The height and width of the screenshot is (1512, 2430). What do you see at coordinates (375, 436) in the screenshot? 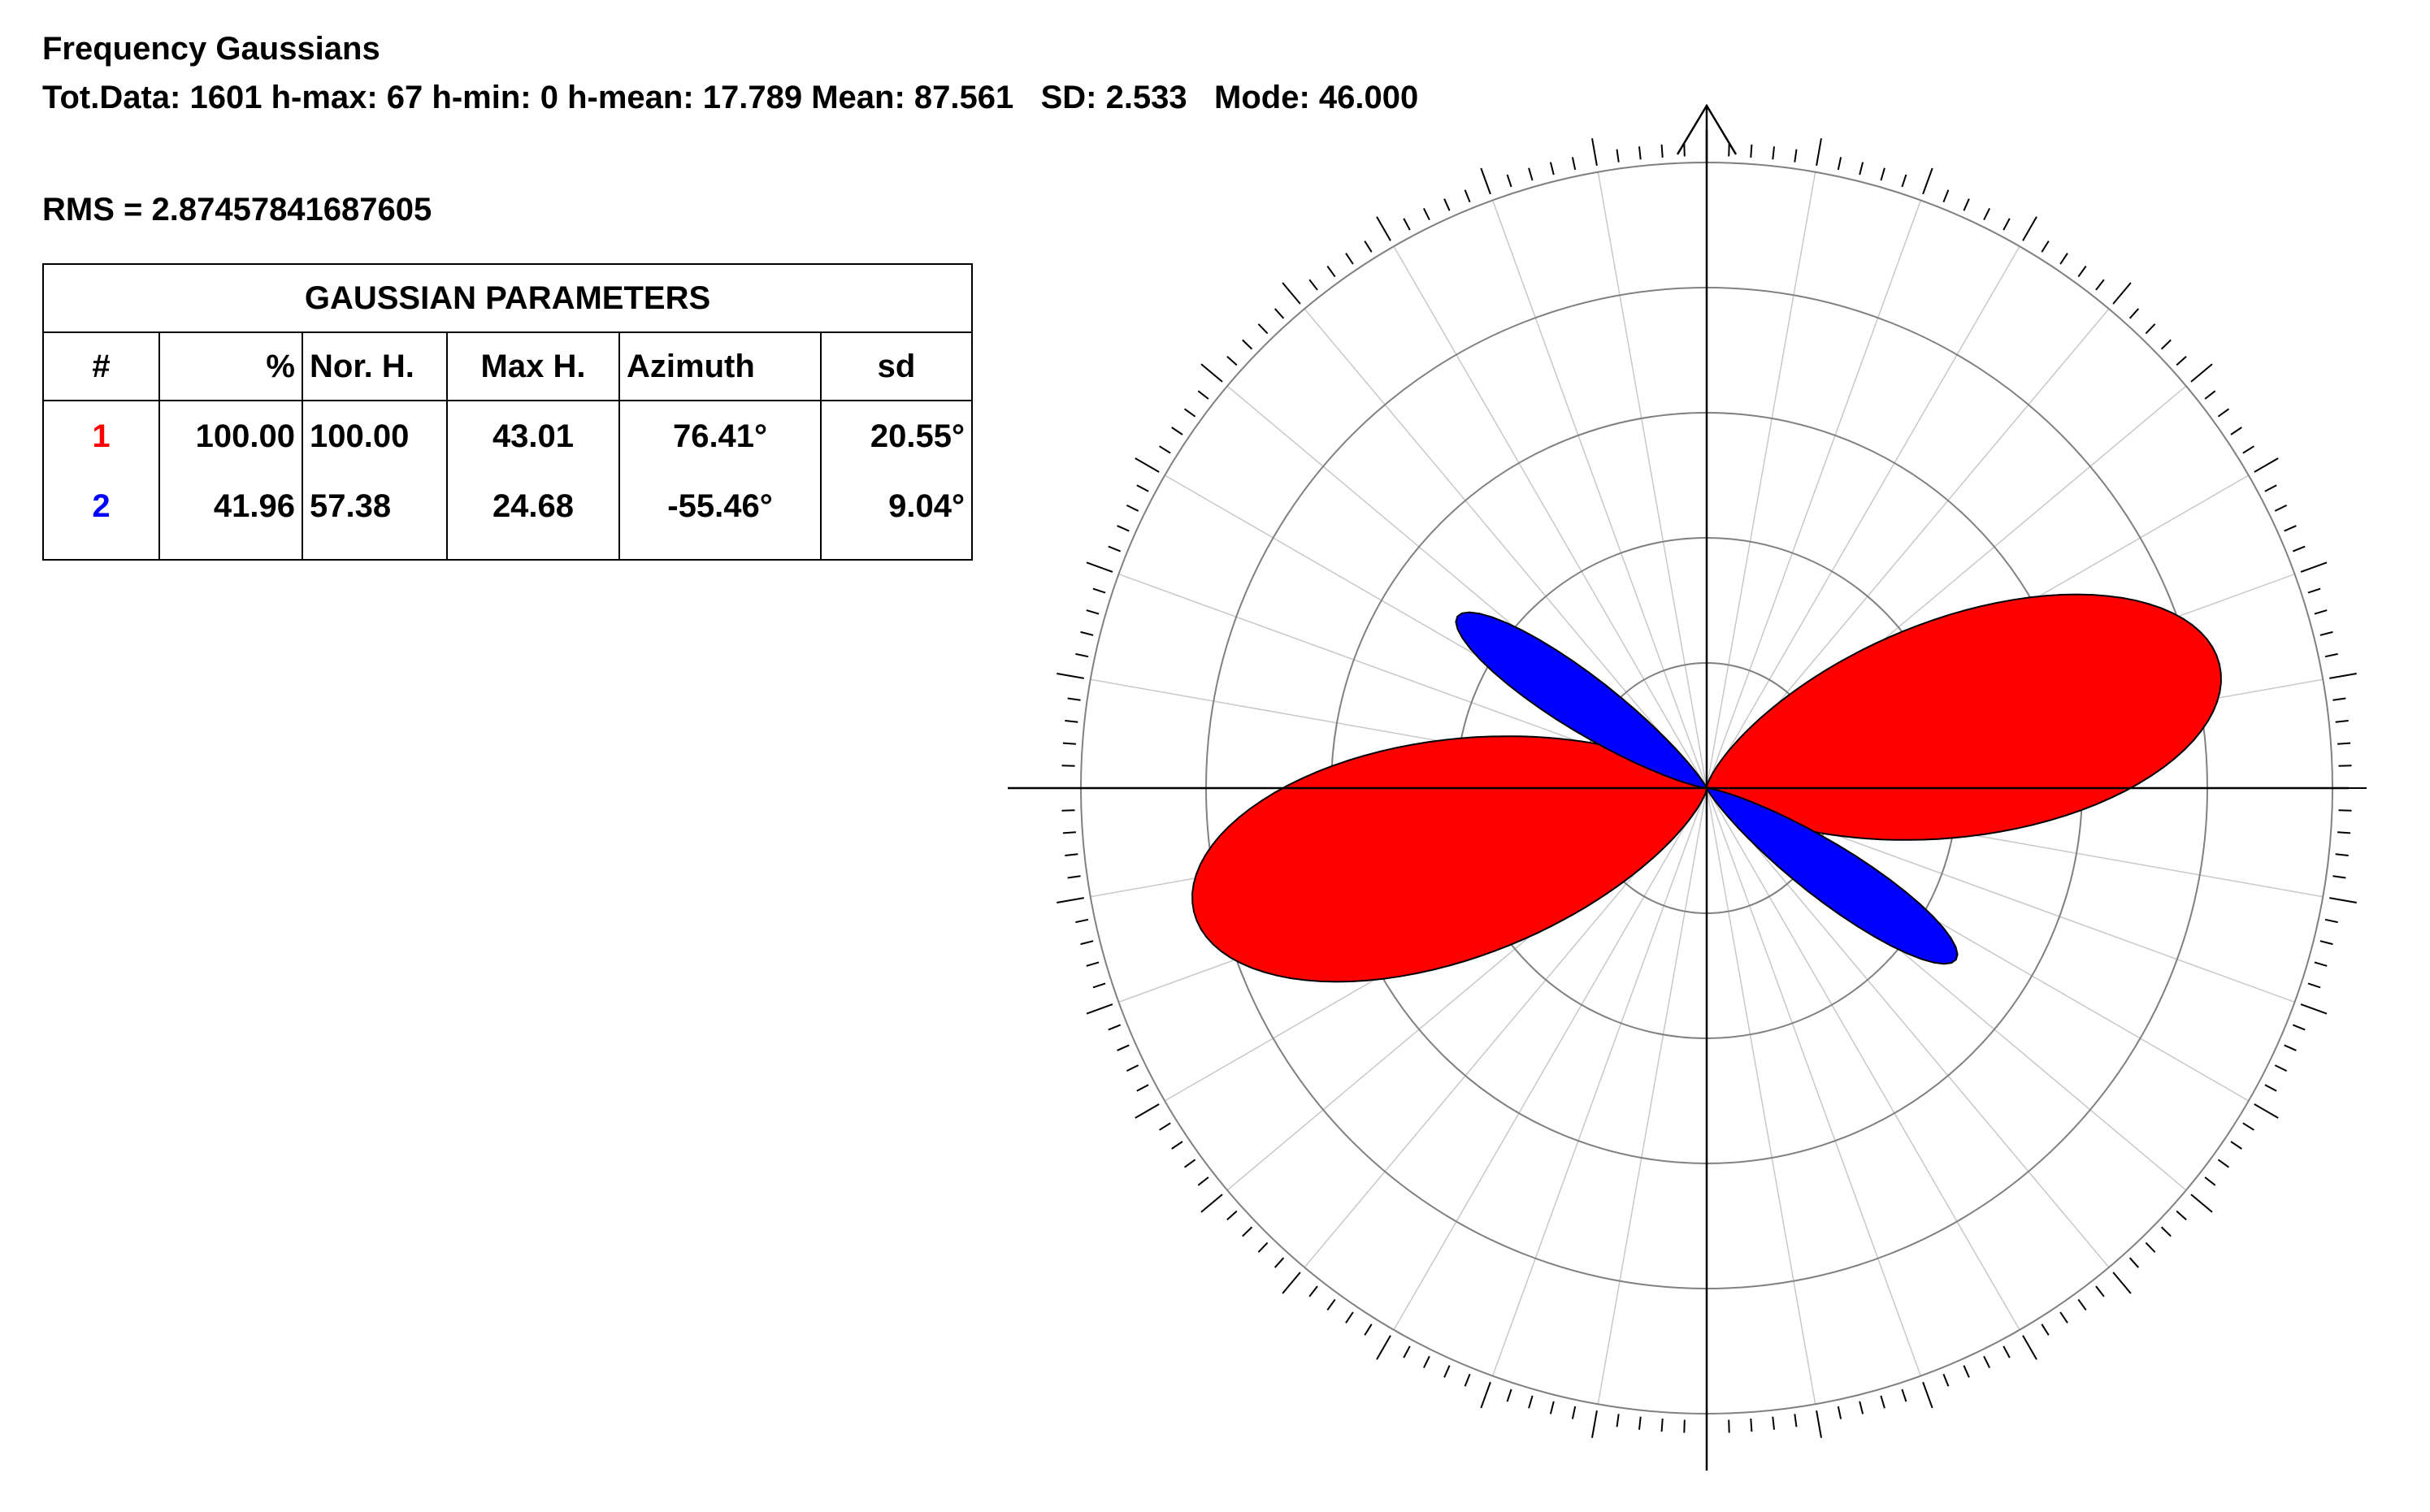
I see `row-nor-h: 100.00` at bounding box center [375, 436].